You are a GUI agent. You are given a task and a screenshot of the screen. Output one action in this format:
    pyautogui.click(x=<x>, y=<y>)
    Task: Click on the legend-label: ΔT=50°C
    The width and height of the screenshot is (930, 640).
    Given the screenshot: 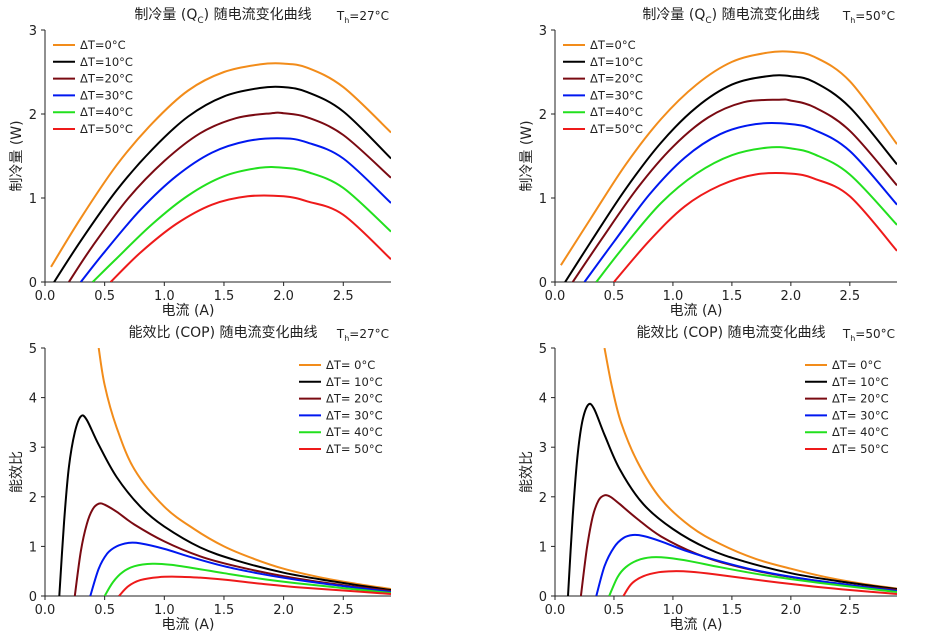 What is the action you would take?
    pyautogui.click(x=616, y=129)
    